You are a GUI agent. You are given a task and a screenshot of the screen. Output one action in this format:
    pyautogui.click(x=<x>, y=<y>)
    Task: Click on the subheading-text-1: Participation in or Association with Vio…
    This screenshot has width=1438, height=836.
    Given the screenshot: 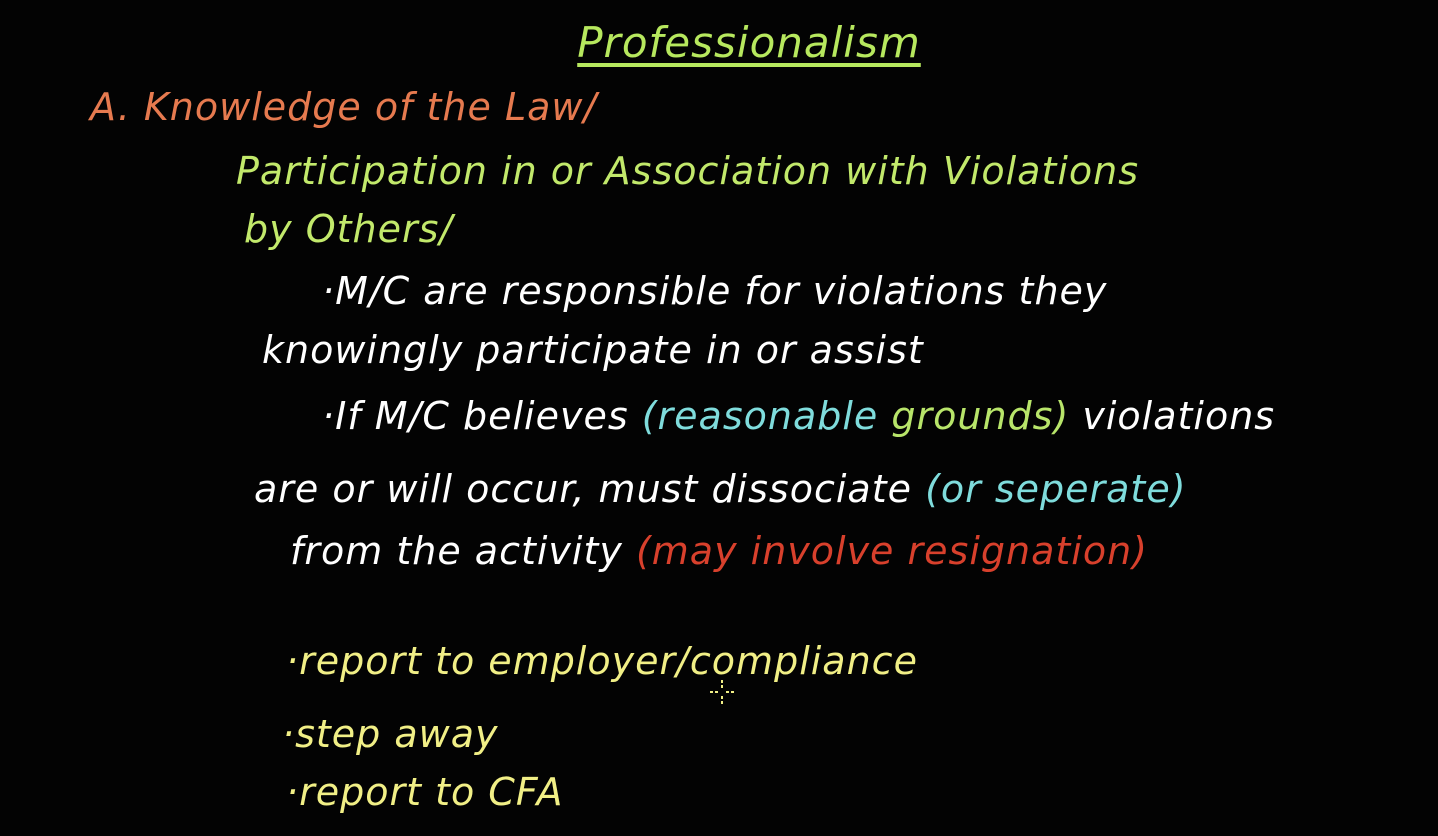 What is the action you would take?
    pyautogui.click(x=688, y=171)
    